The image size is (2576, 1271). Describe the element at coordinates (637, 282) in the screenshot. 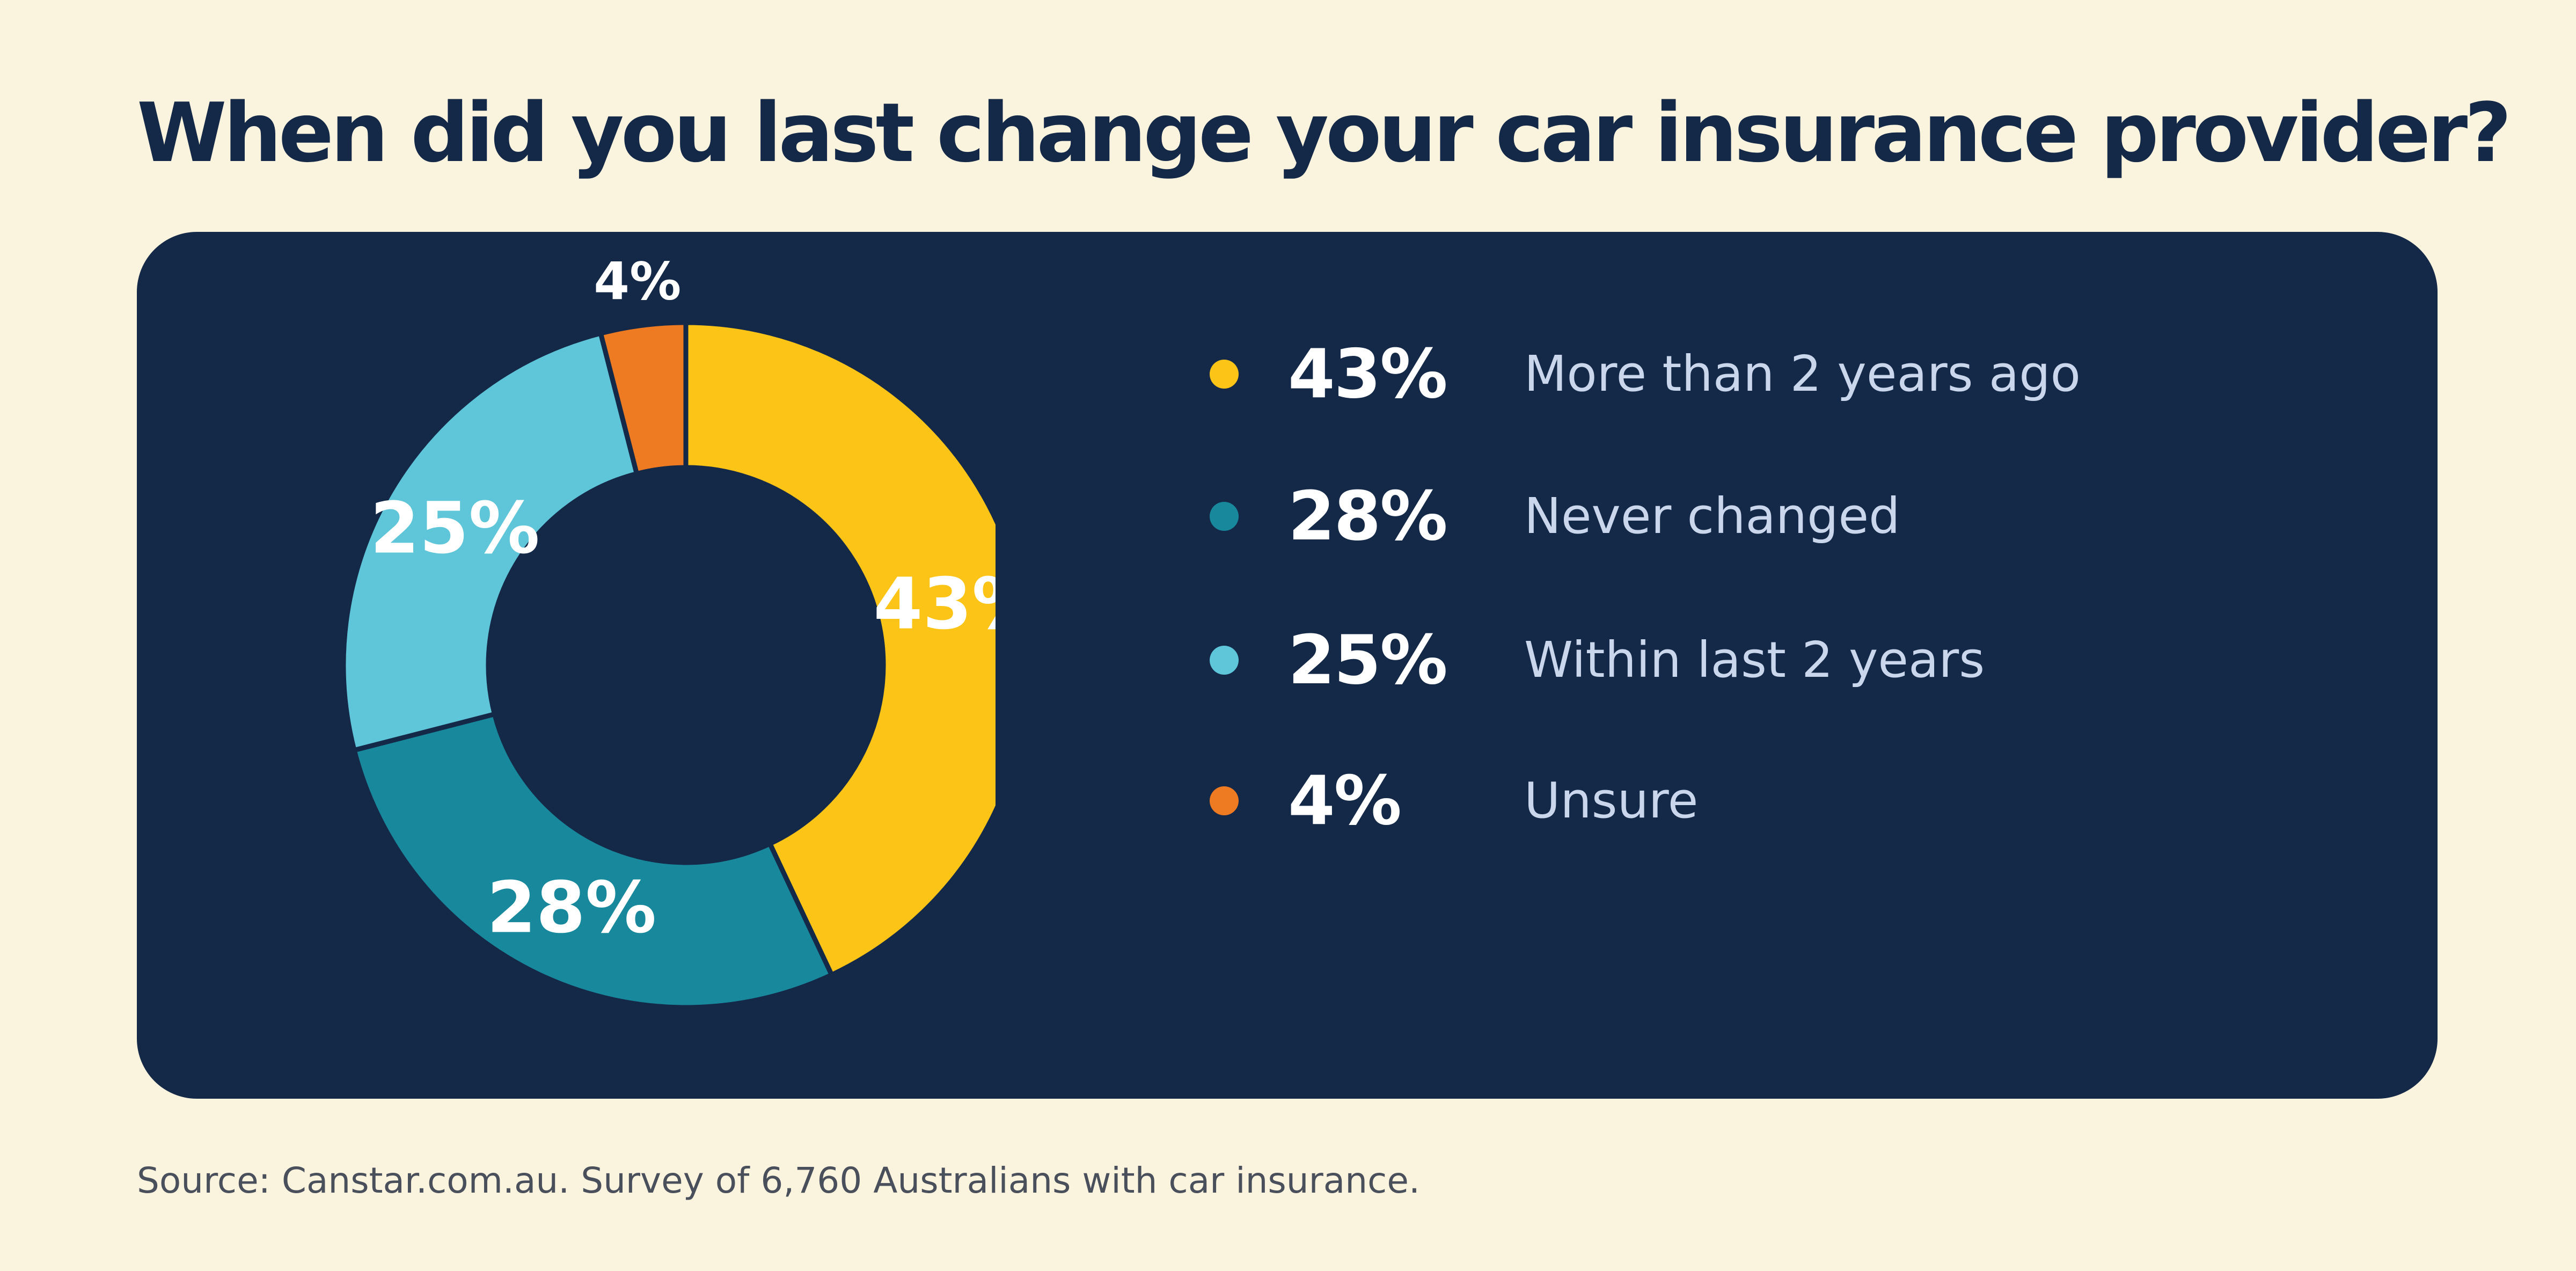

I see `slice-label-unsure: 4%` at that location.